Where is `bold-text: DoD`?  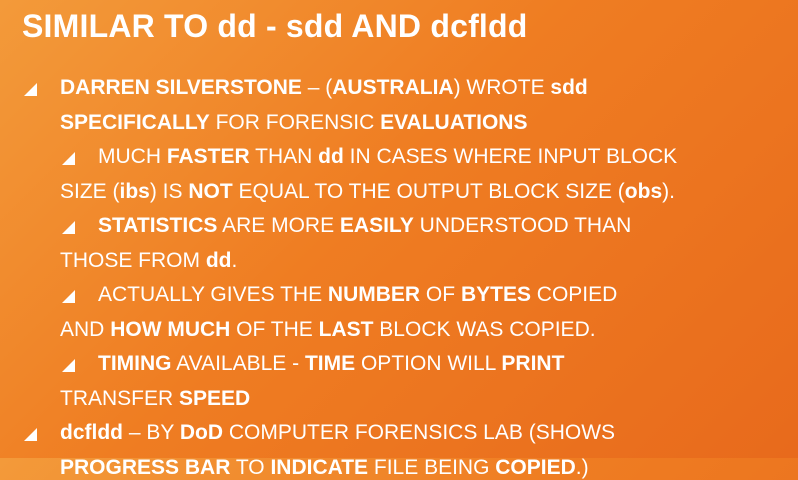 bold-text: DoD is located at coordinates (201, 432).